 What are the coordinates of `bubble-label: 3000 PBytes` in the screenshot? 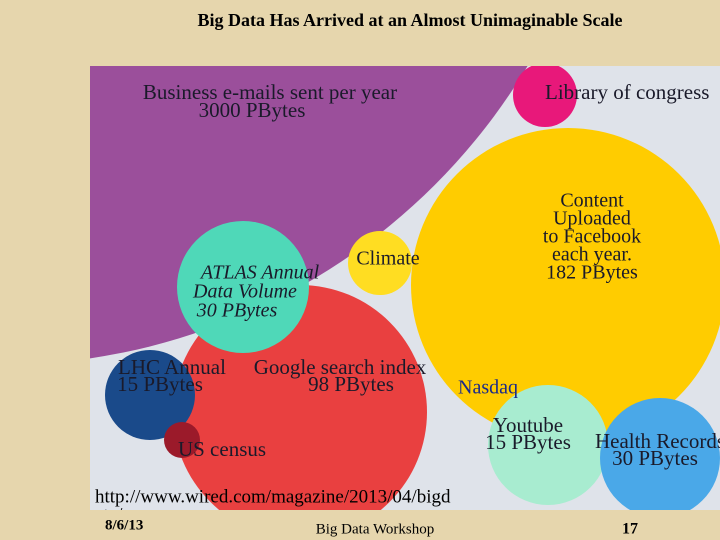 It's located at (252, 110).